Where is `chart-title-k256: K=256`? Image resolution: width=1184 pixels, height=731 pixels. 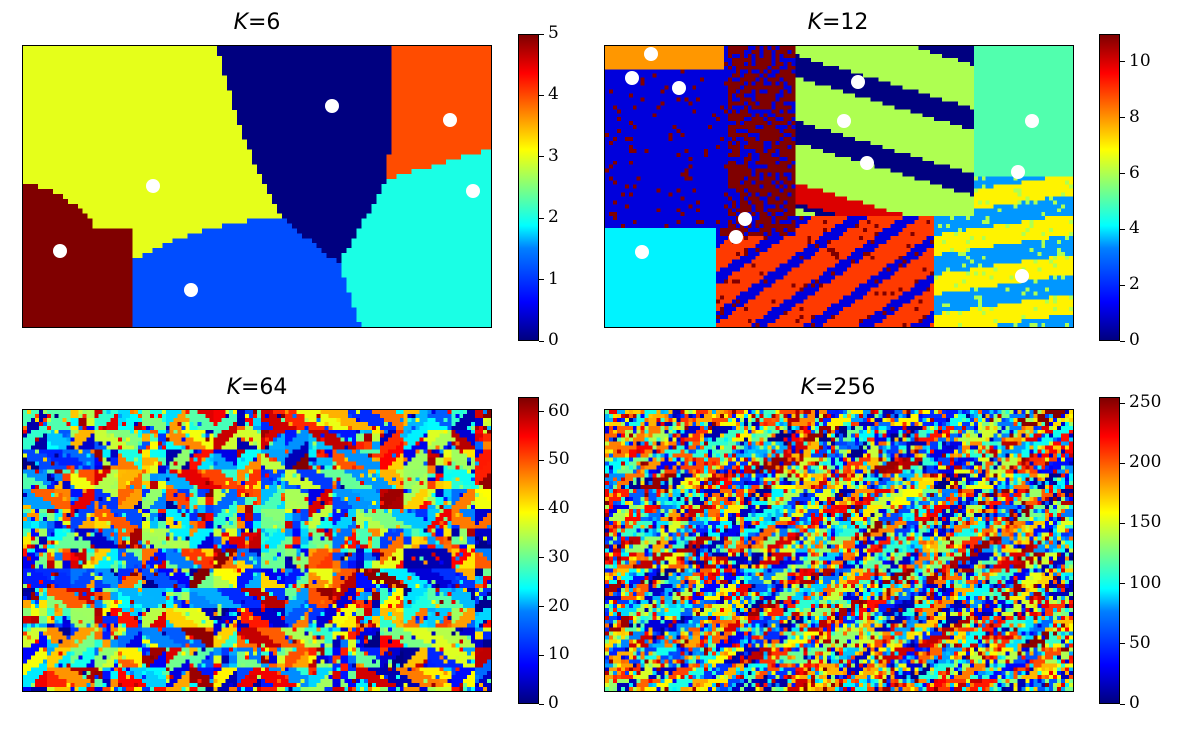 chart-title-k256: K=256 is located at coordinates (838, 387).